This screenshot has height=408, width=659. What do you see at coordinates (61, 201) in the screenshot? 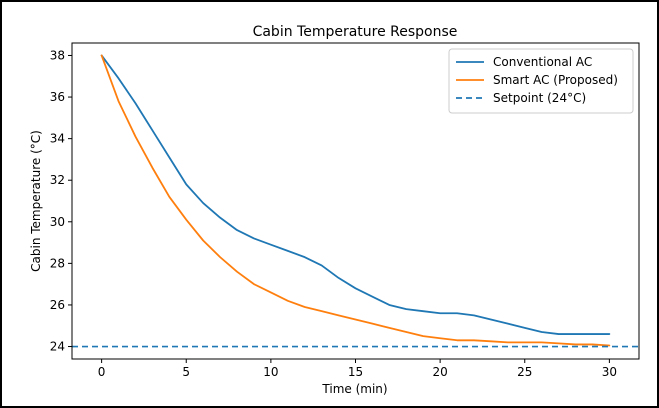
I see `y-axis-ticks: 24 26 28 30 32 34 36 38` at bounding box center [61, 201].